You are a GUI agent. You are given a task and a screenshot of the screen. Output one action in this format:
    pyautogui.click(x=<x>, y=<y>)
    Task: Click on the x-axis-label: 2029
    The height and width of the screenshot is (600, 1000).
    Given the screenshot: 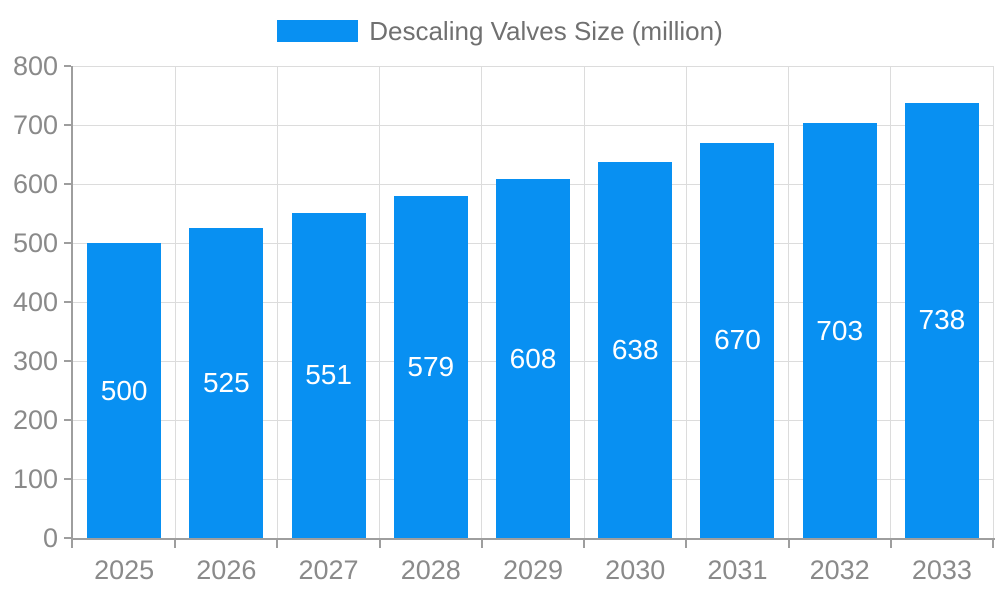 What is the action you would take?
    pyautogui.click(x=533, y=570)
    